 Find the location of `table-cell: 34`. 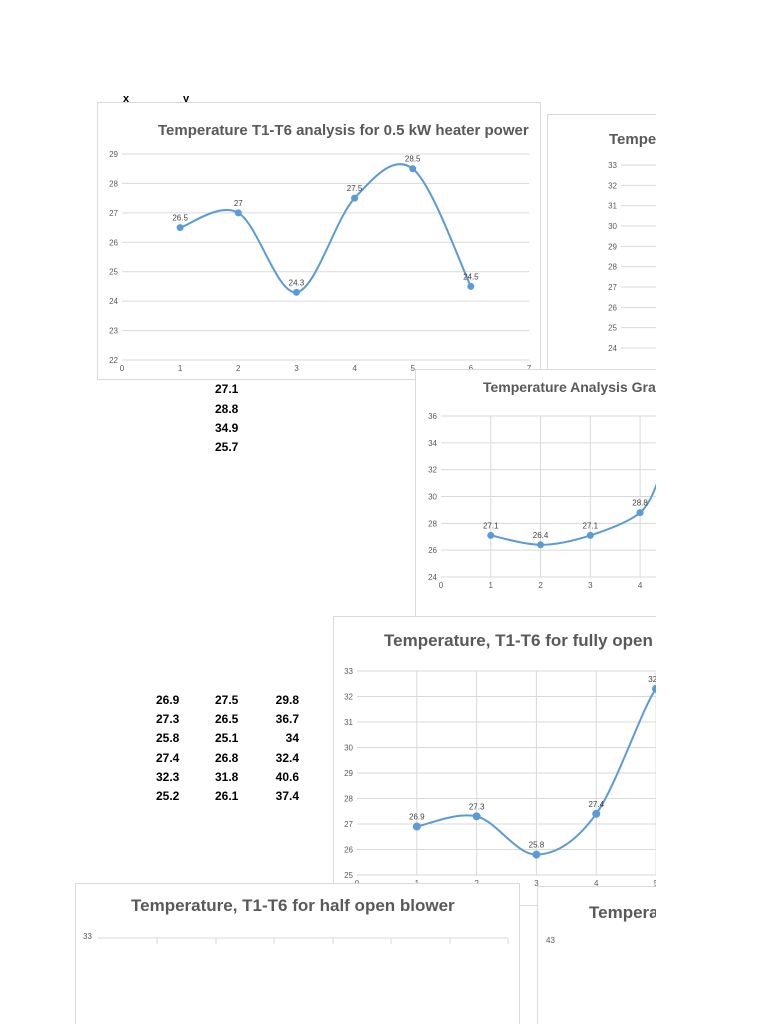

table-cell: 34 is located at coordinates (292, 738).